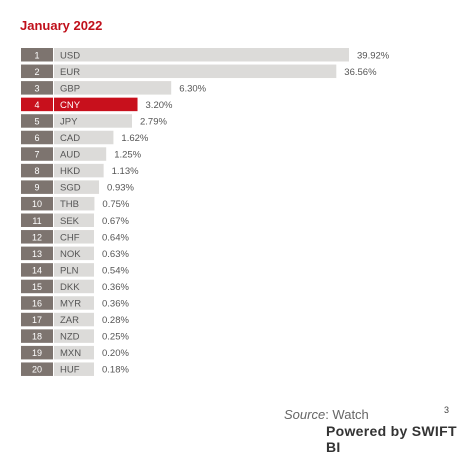  I want to click on source-label: Source, so click(305, 414).